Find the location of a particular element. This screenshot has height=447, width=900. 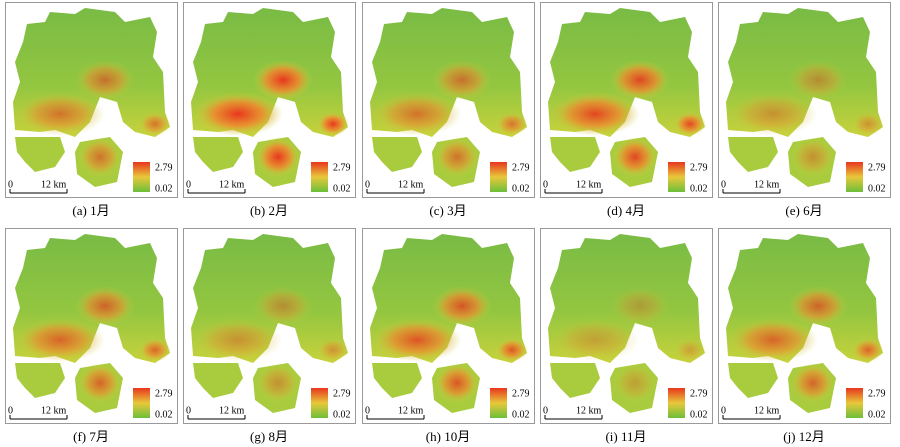

panel-caption: (i) 11月 is located at coordinates (625, 436).